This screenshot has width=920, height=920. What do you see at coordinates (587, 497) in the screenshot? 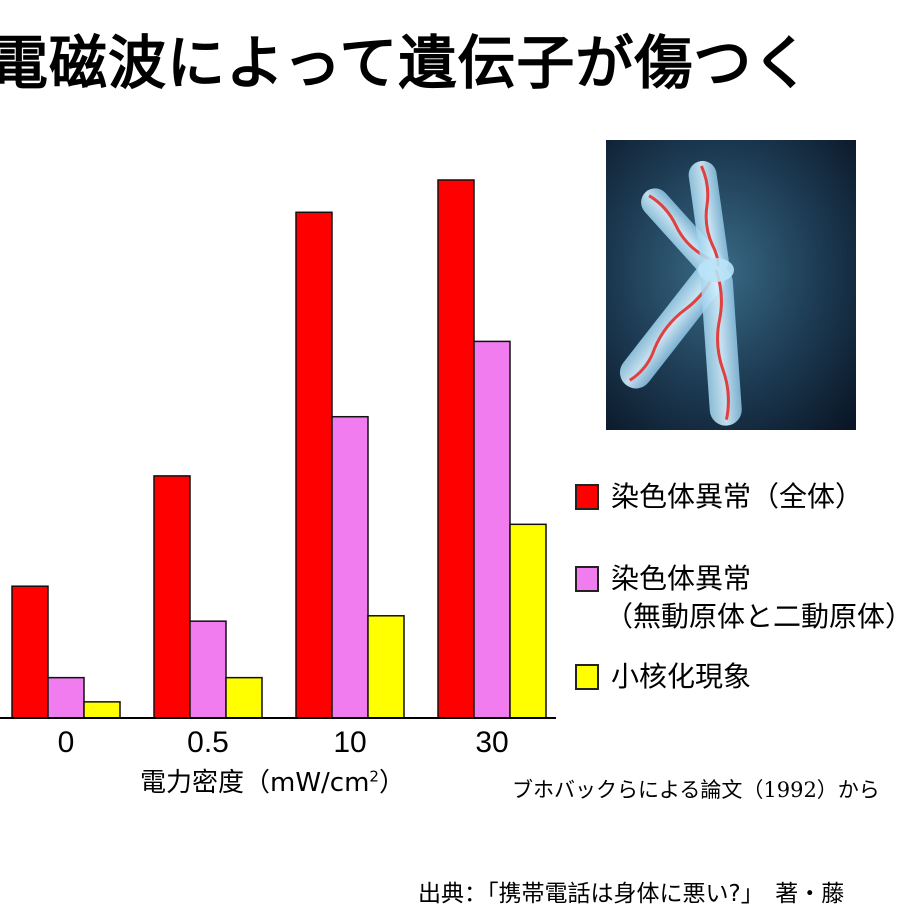
I see `legend-swatch-red` at bounding box center [587, 497].